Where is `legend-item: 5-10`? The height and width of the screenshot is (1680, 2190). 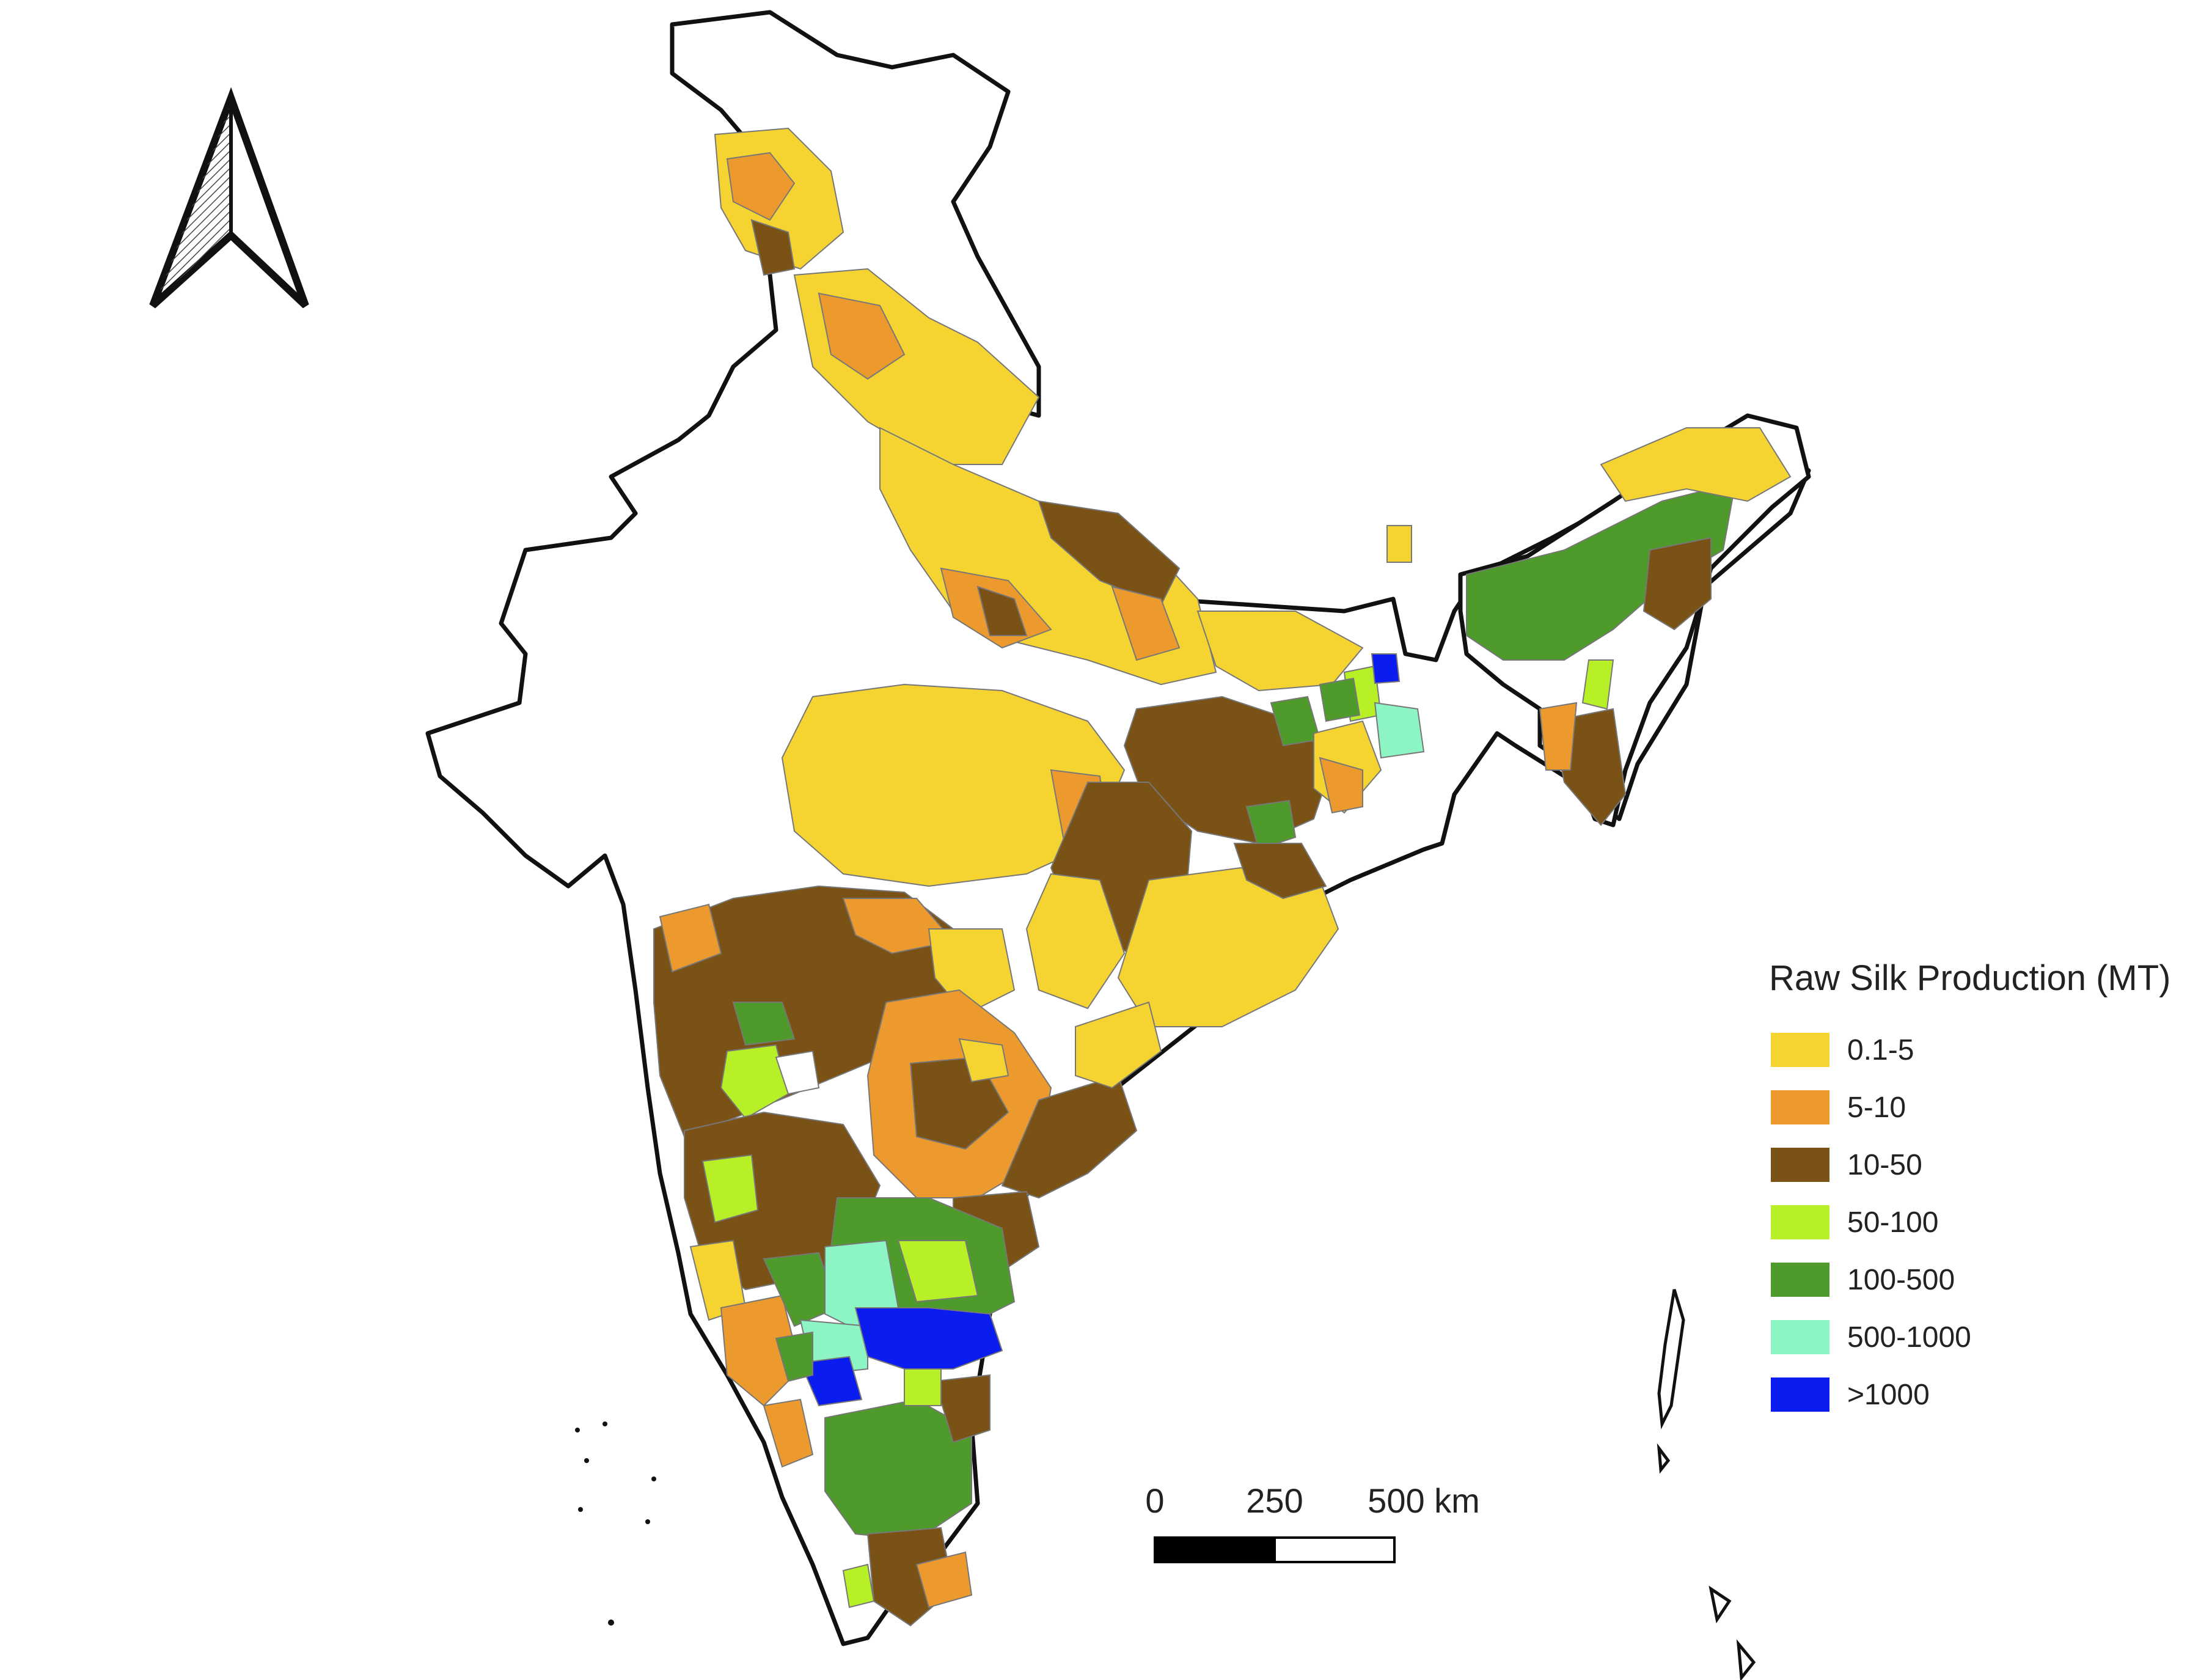
legend-item: 5-10 is located at coordinates (1838, 1107).